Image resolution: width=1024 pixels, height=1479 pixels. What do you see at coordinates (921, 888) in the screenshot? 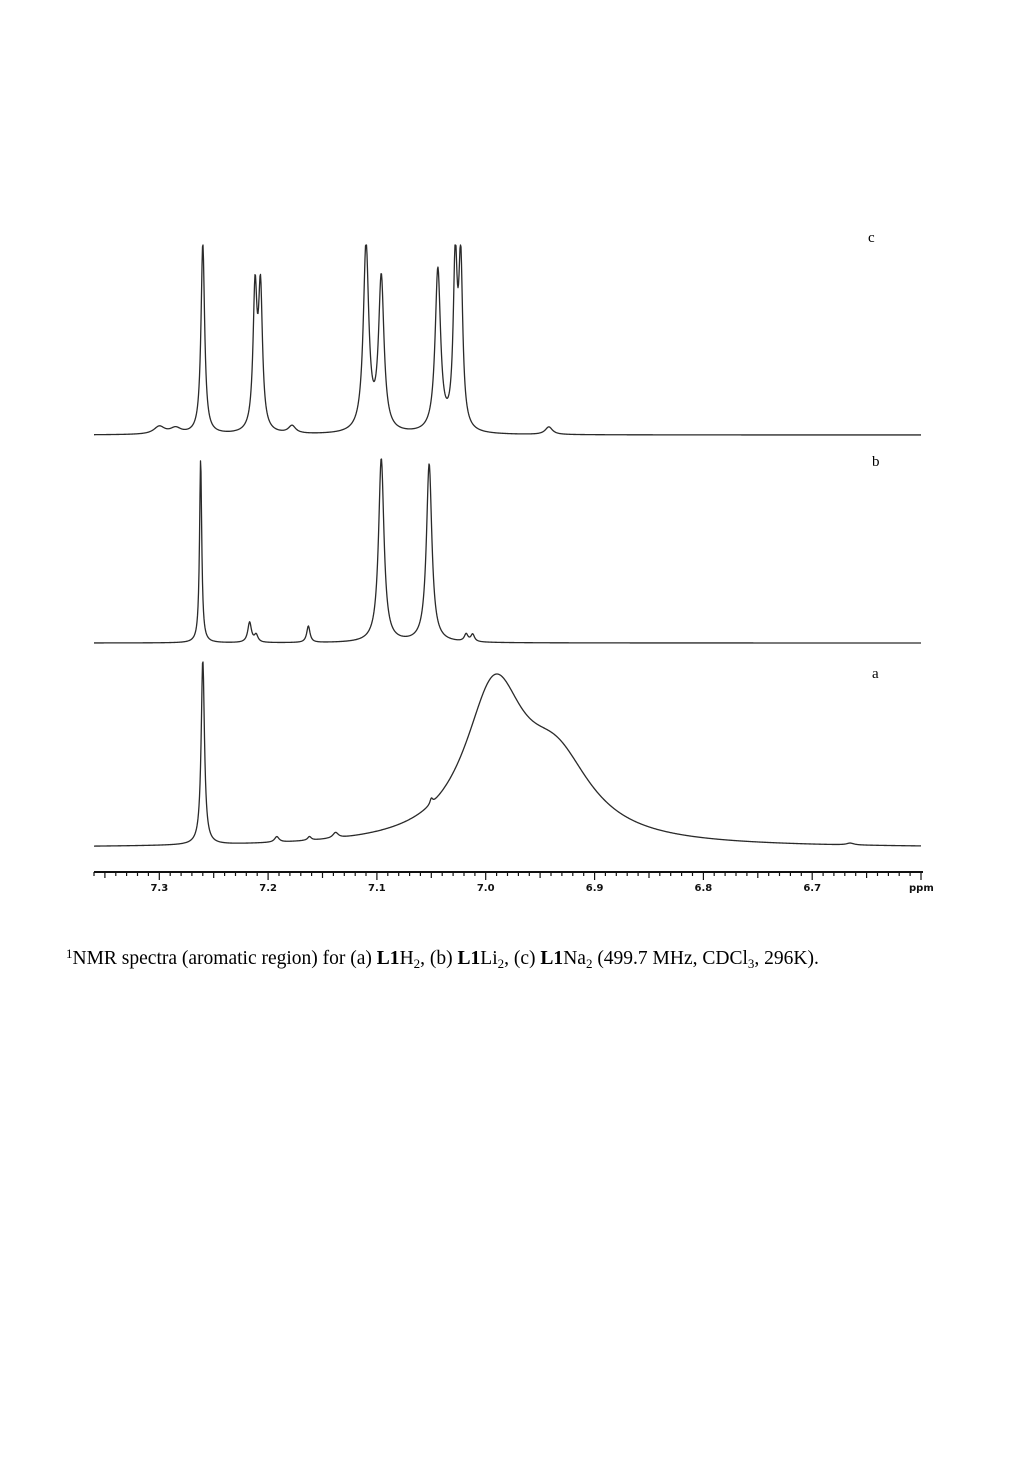
I see `x-axis-unit-label: ppm` at bounding box center [921, 888].